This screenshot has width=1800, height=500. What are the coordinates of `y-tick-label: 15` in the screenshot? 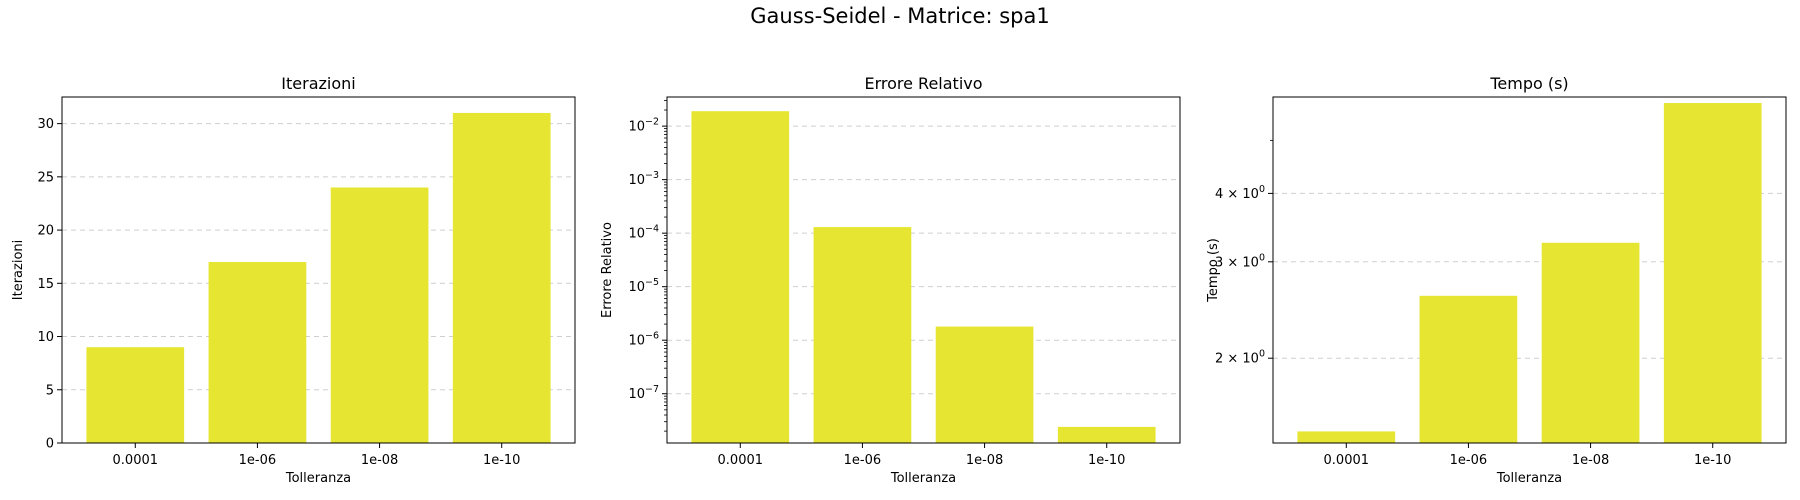 It's located at (45, 284).